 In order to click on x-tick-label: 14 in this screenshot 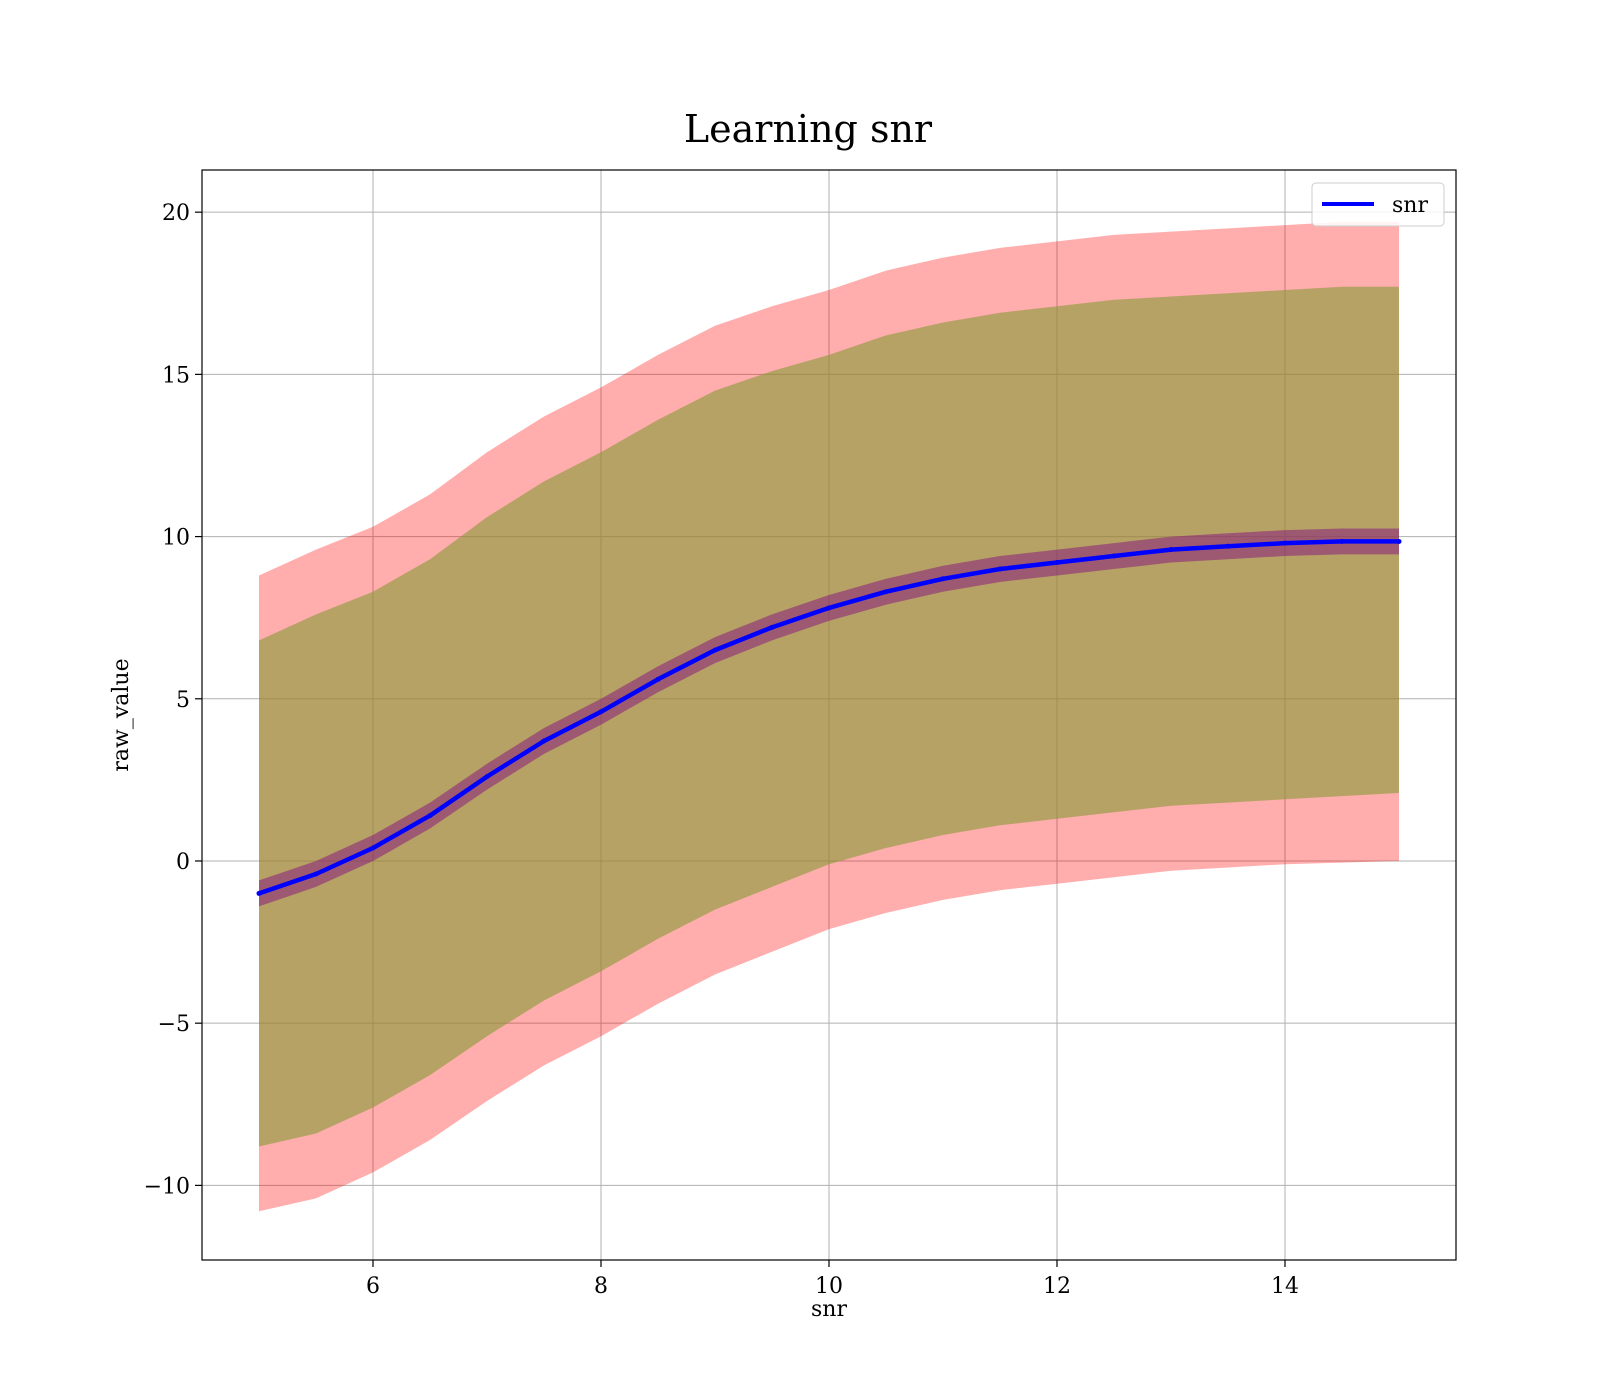, I will do `click(1285, 1286)`.